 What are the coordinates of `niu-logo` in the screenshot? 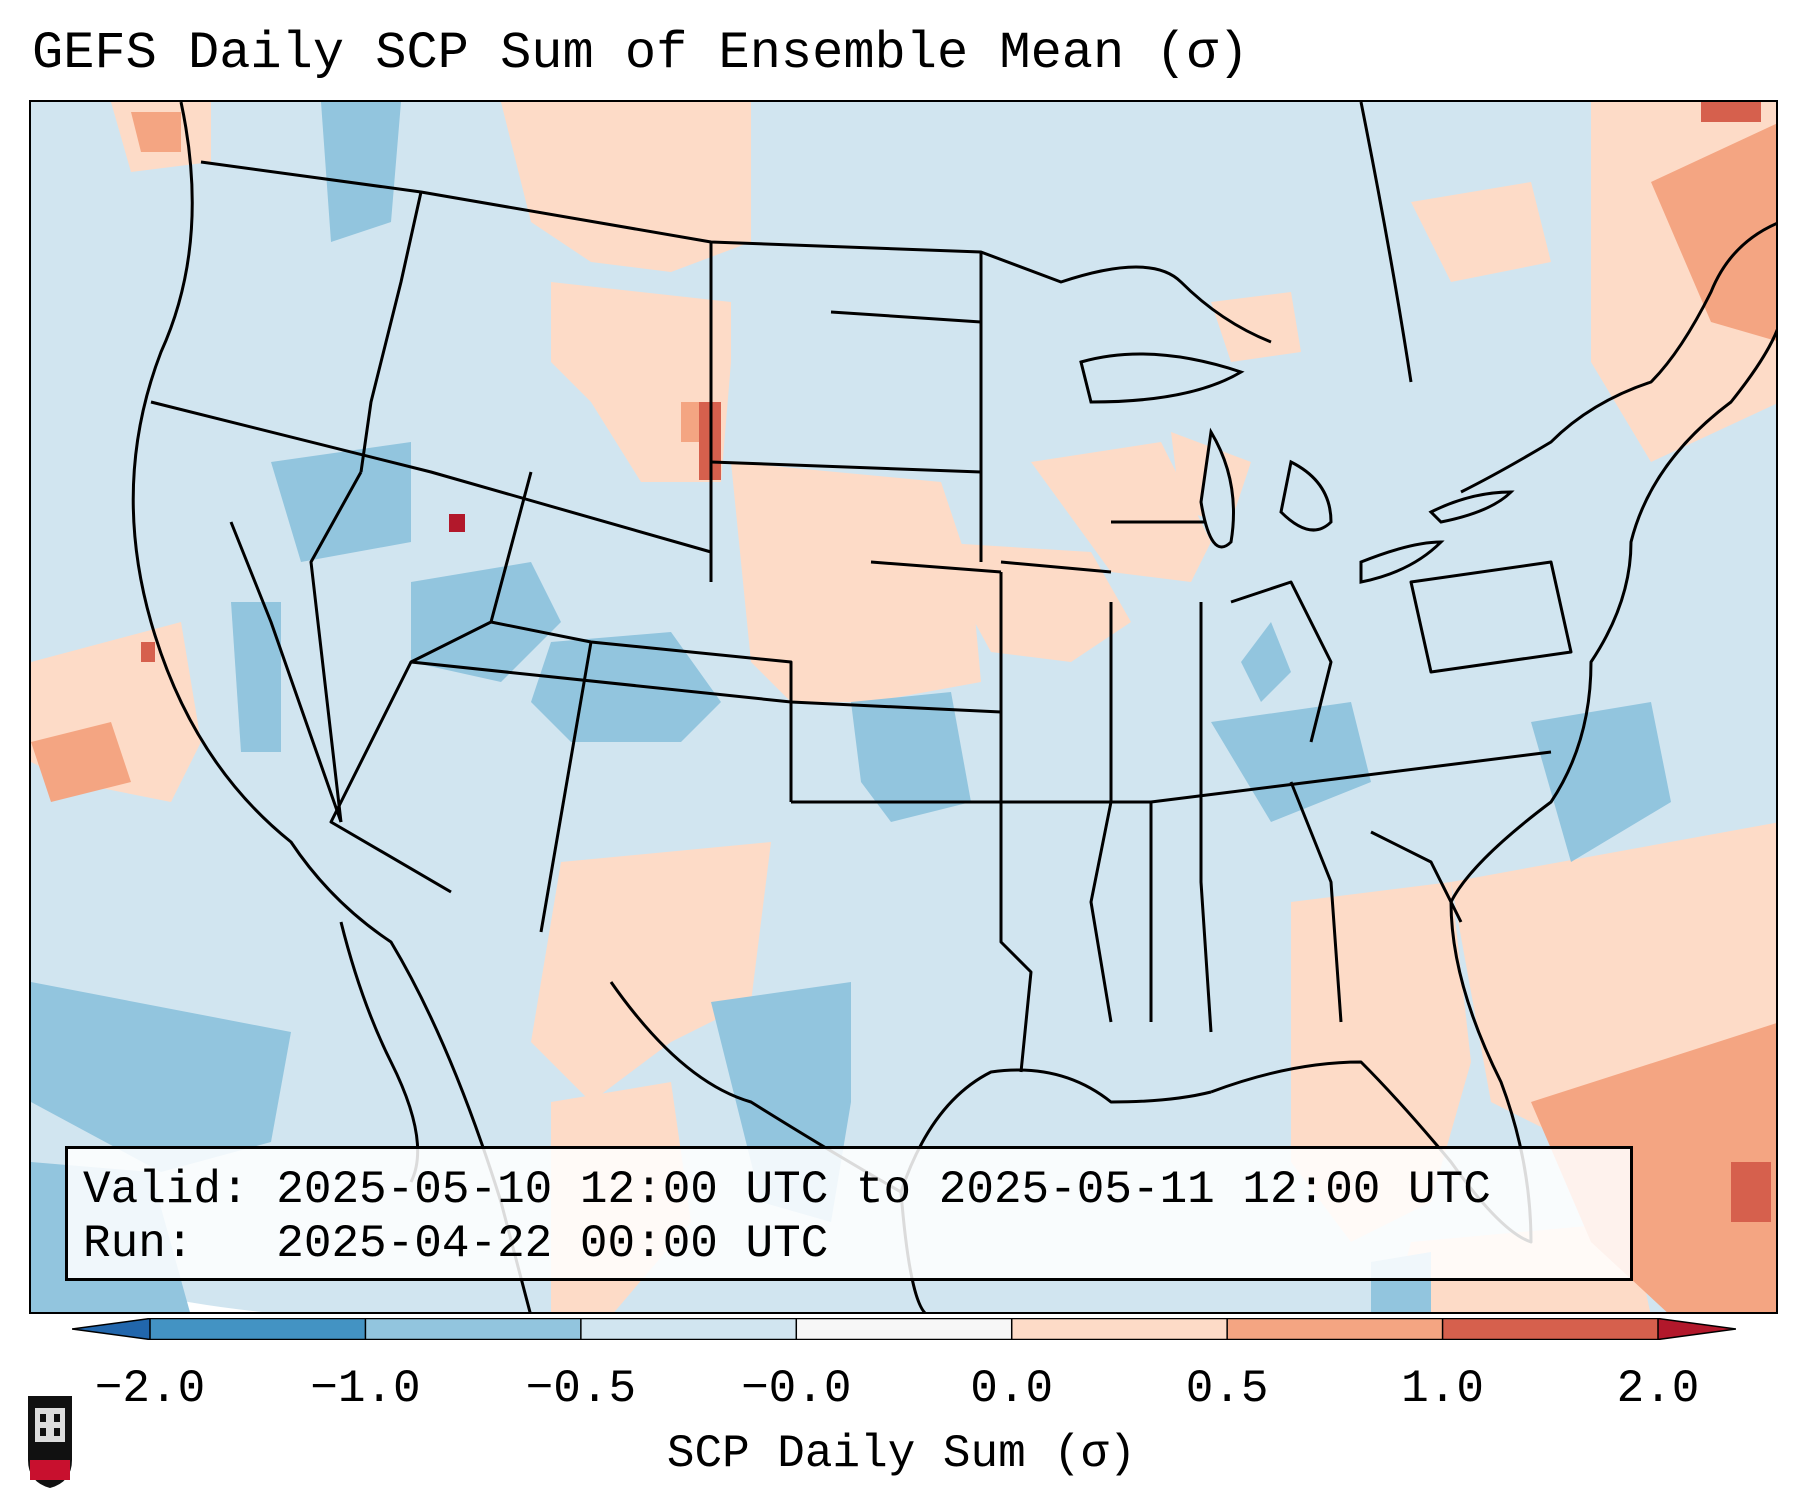 It's located at (50, 1442).